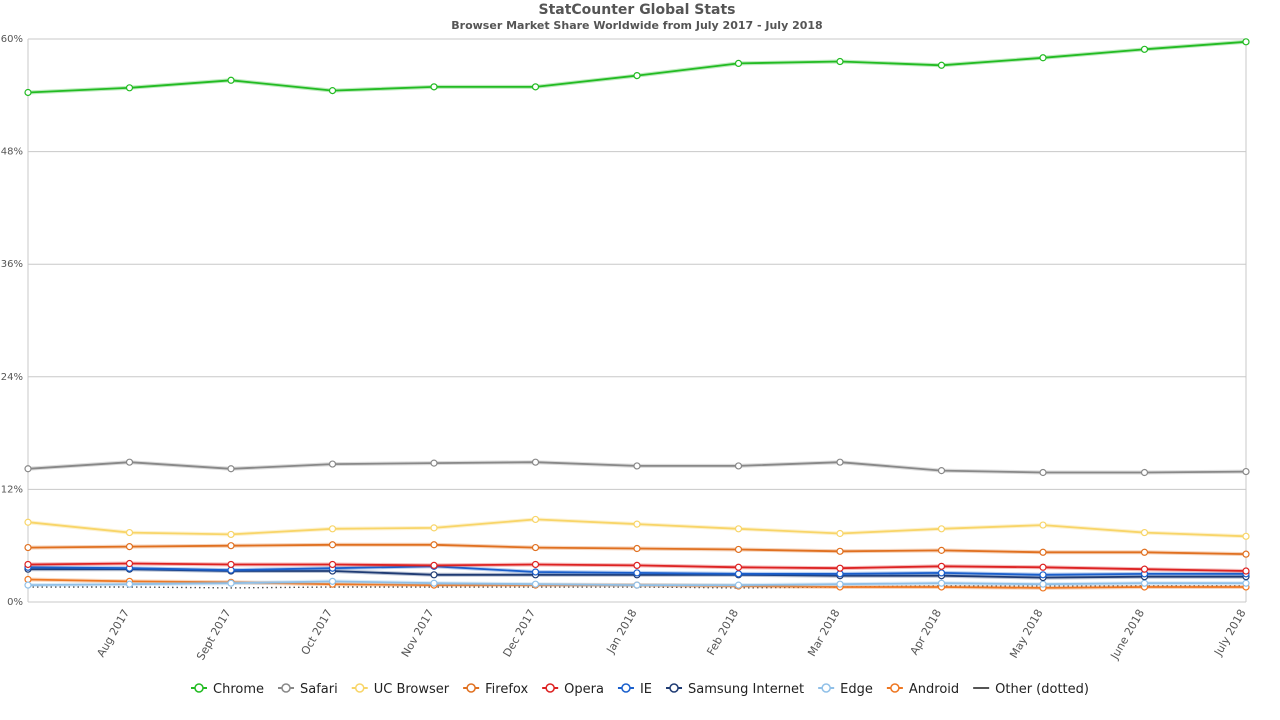  What do you see at coordinates (573, 689) in the screenshot?
I see `legend-item-opera: Opera` at bounding box center [573, 689].